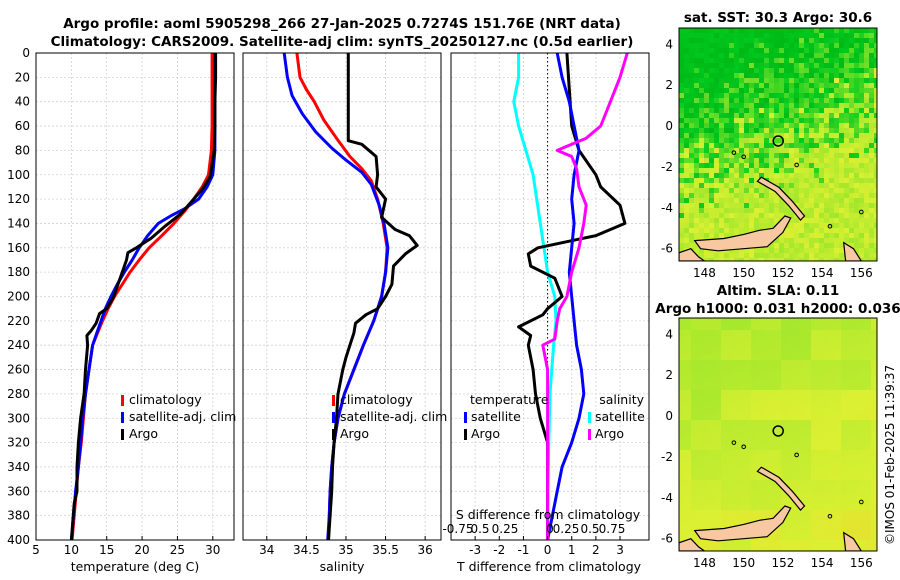  Describe the element at coordinates (177, 550) in the screenshot. I see `x-tick-label: 25` at that location.